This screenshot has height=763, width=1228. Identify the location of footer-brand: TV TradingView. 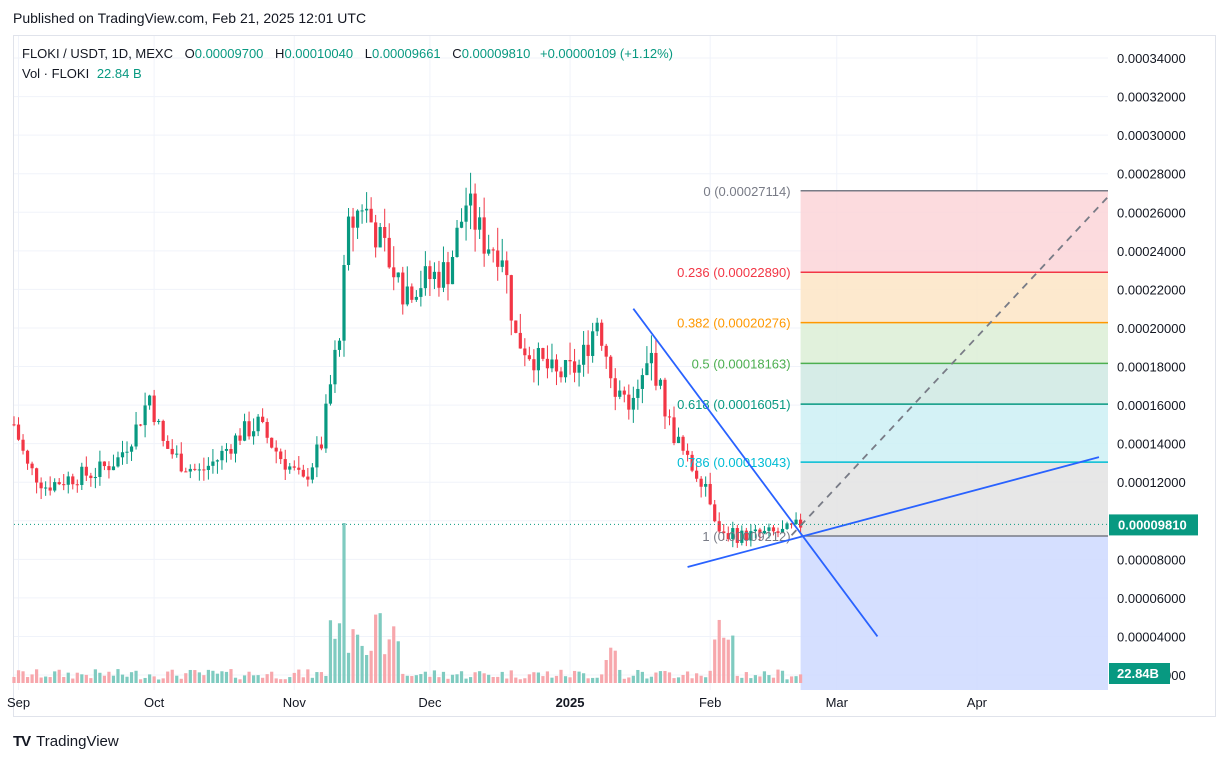
(66, 741).